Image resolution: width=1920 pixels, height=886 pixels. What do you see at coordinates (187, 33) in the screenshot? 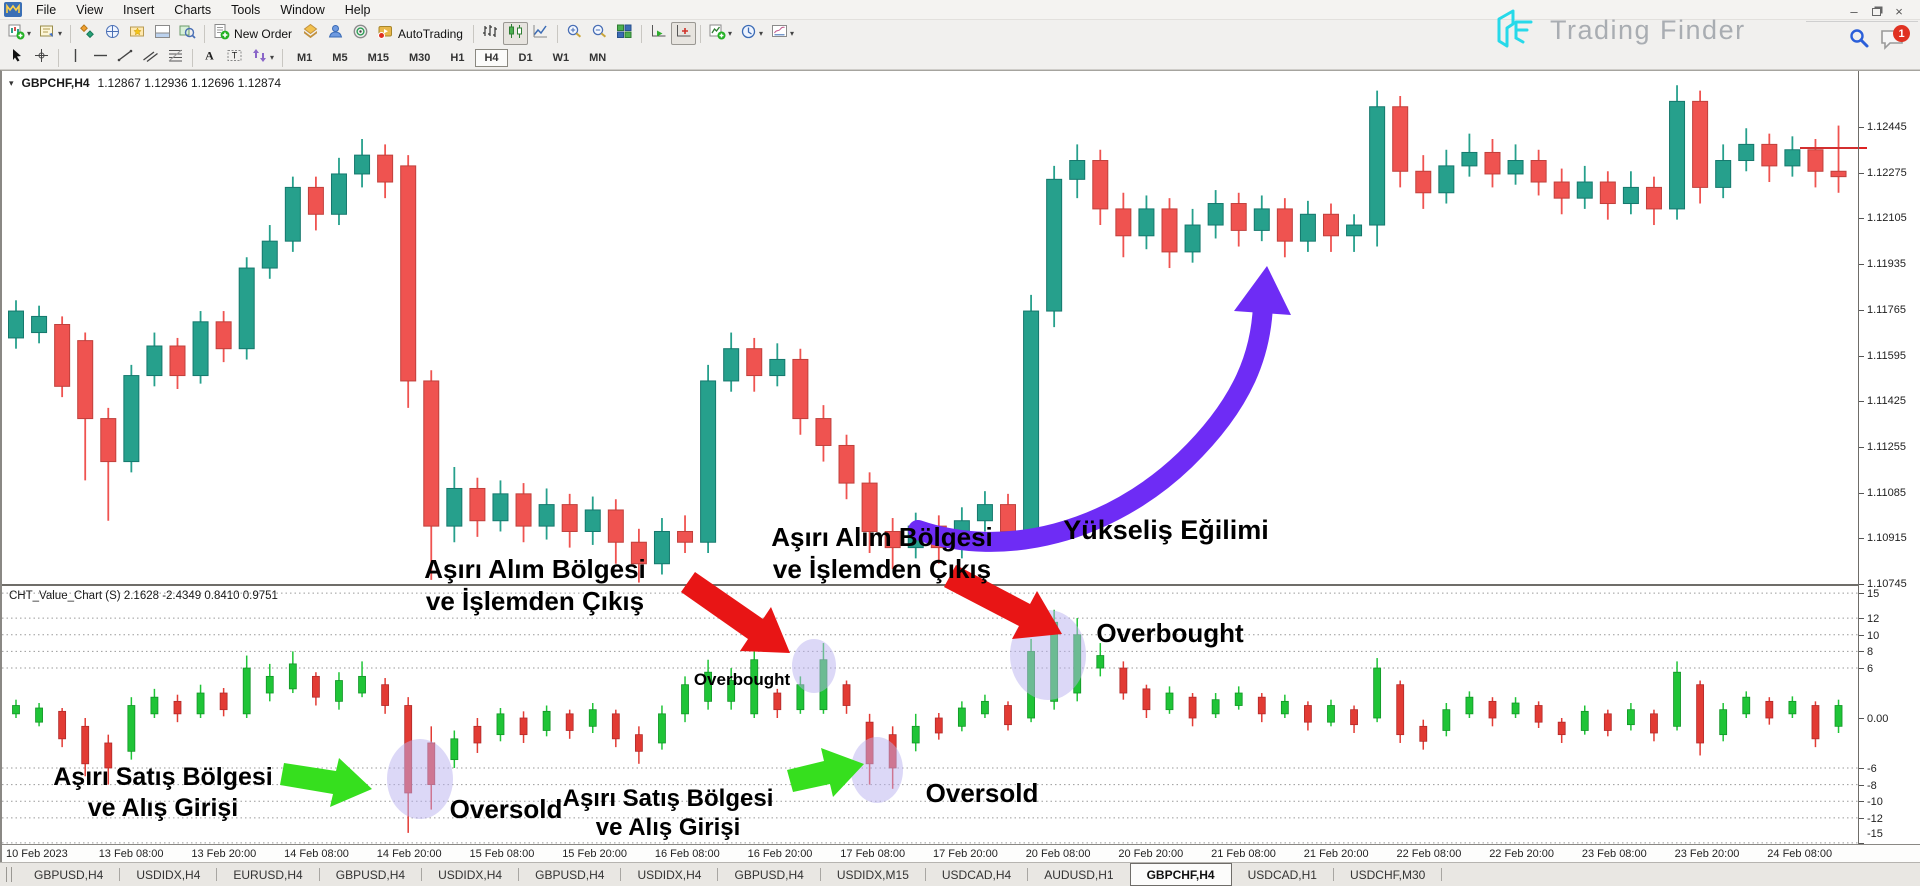
I see `strategy-tester-button` at bounding box center [187, 33].